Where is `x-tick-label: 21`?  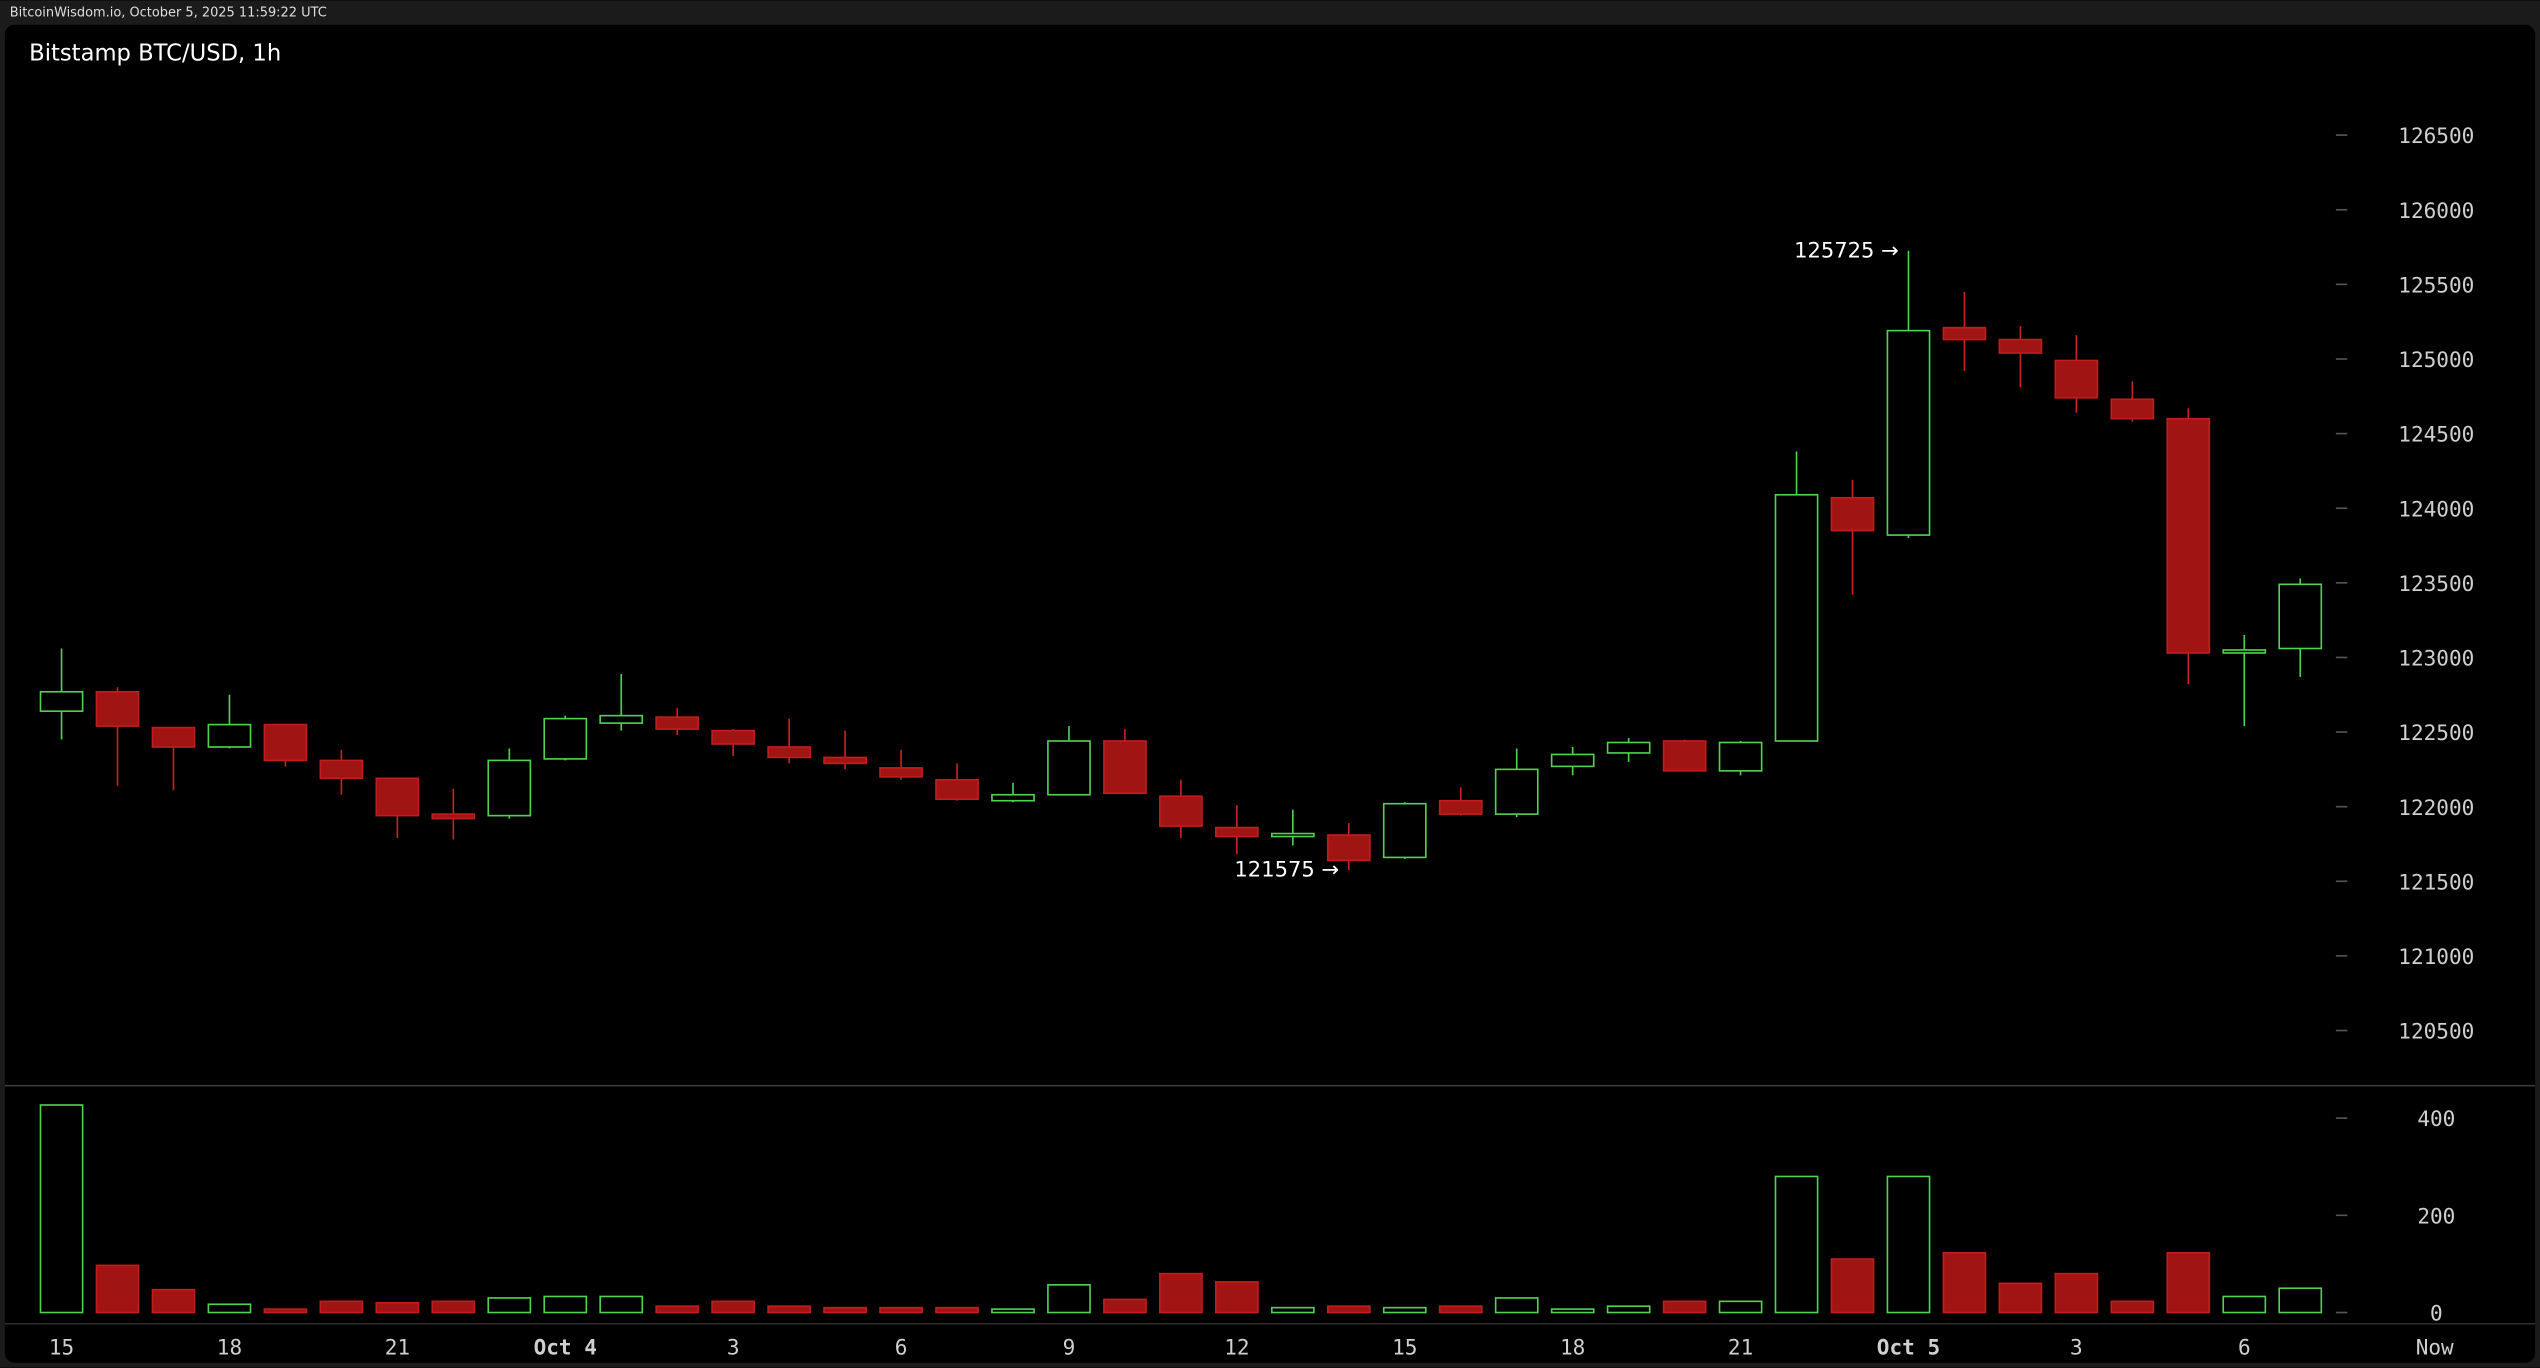 x-tick-label: 21 is located at coordinates (1740, 1347).